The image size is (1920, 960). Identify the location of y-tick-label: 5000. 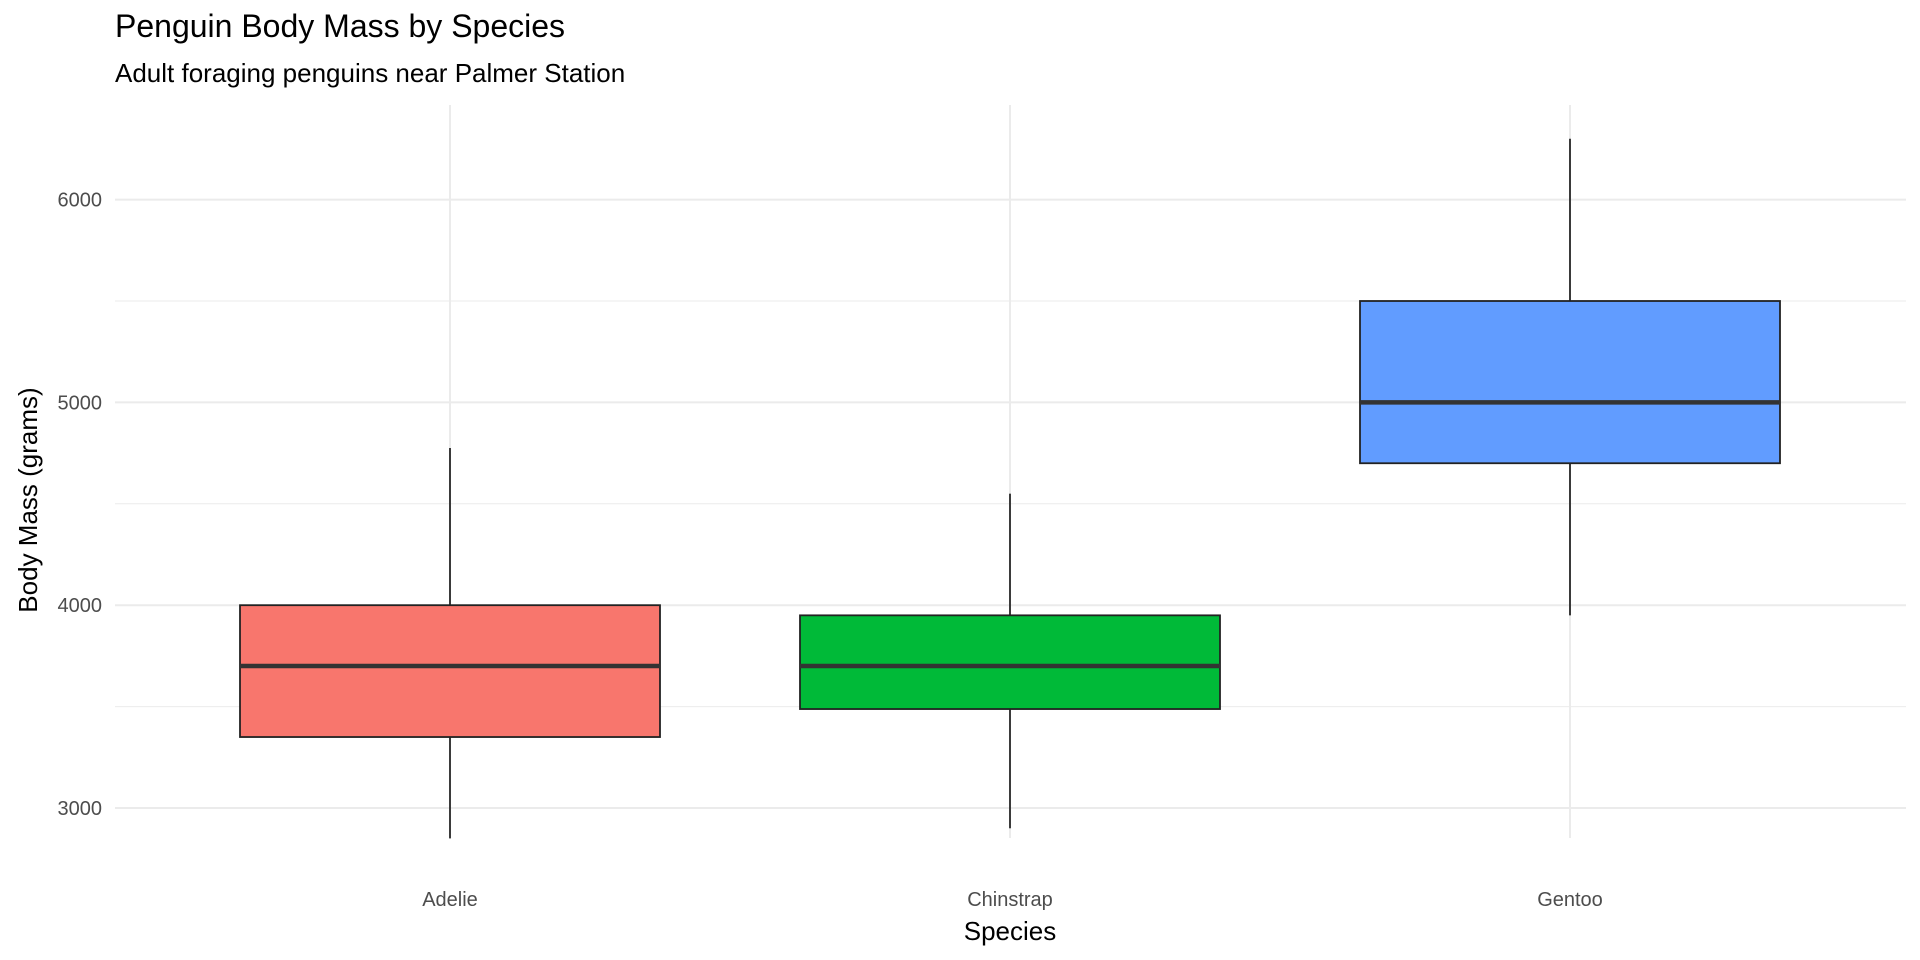
(80, 403).